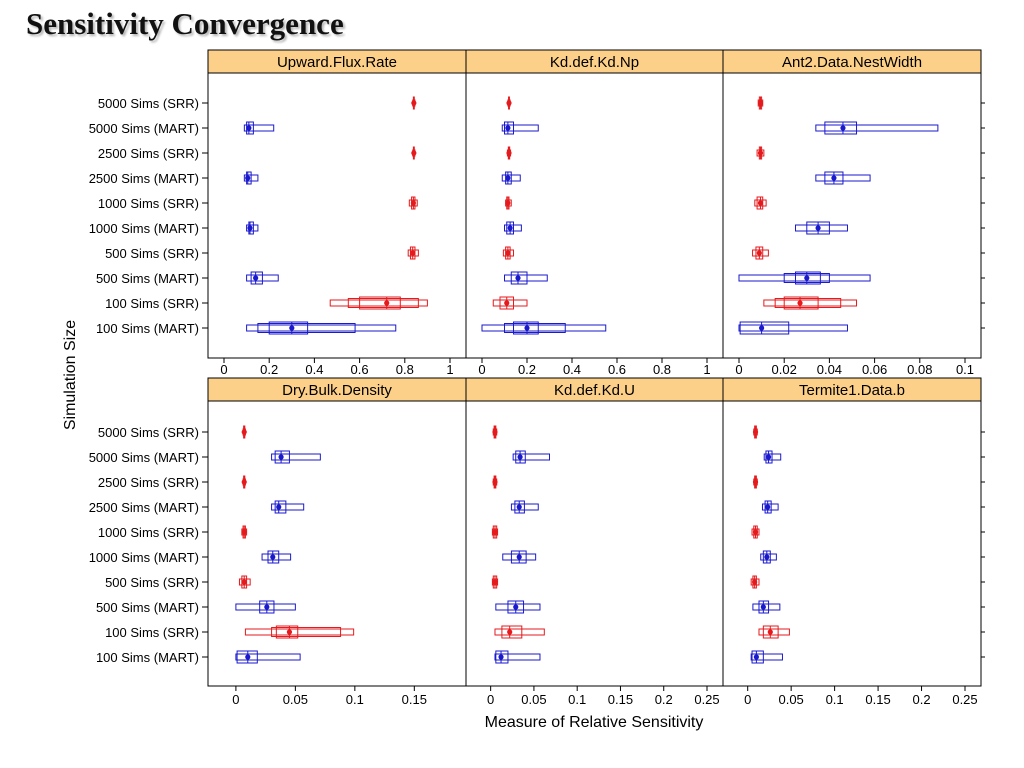 The image size is (1024, 768). Describe the element at coordinates (874, 369) in the screenshot. I see `x-tick-label: 0.06` at that location.